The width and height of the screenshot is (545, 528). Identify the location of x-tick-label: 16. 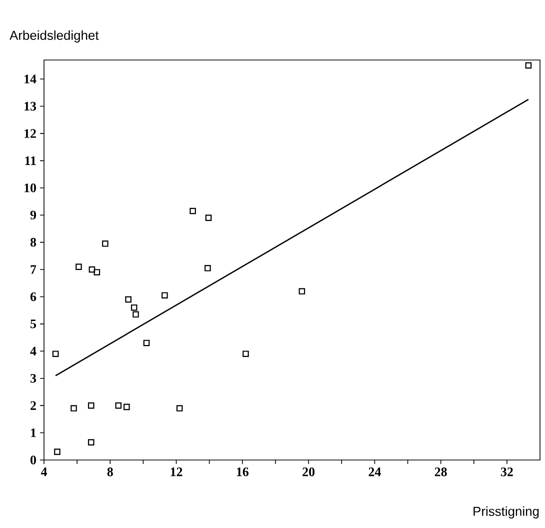
(242, 472).